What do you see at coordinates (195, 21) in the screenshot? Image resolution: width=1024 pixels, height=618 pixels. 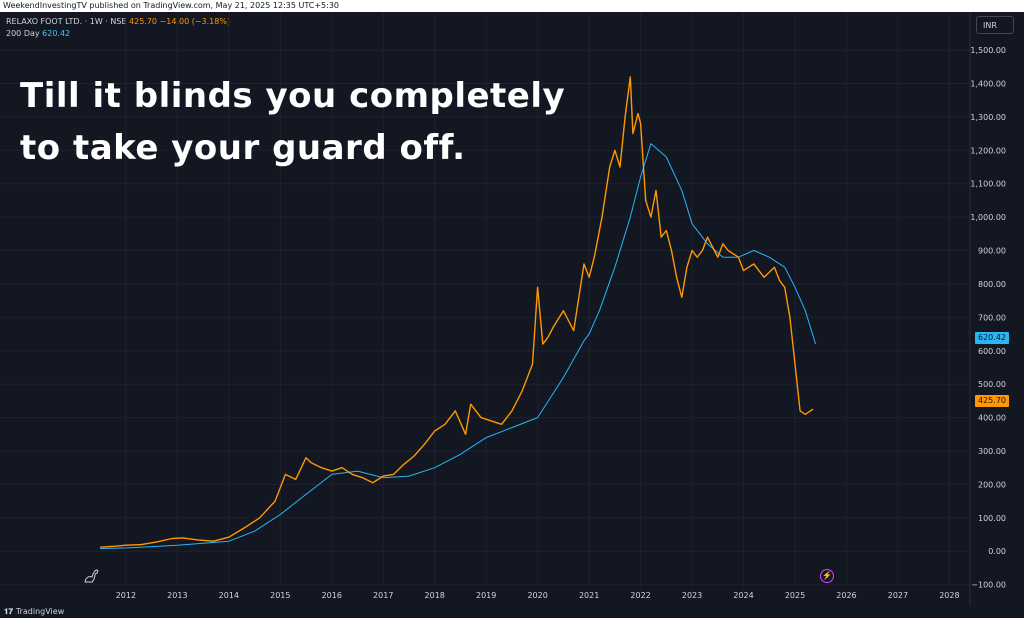 I see `price-change: −14.00 (−3.18%)` at bounding box center [195, 21].